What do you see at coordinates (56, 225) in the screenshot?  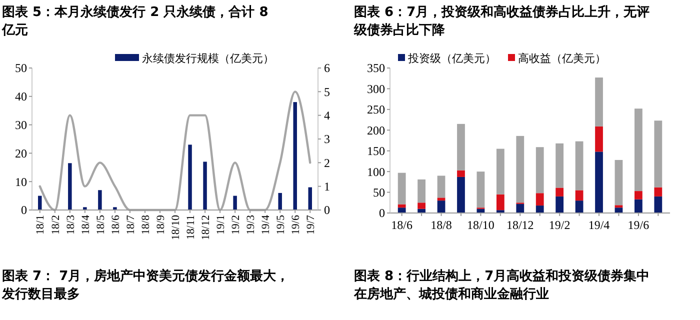 I see `x-tick-label: 18/2` at bounding box center [56, 225].